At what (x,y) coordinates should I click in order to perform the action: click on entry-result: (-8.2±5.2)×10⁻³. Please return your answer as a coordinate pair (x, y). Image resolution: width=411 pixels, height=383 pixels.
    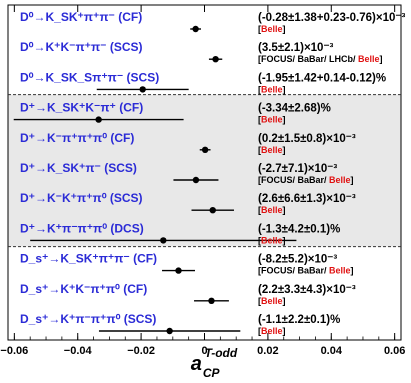
    Looking at the image, I should click on (297, 260).